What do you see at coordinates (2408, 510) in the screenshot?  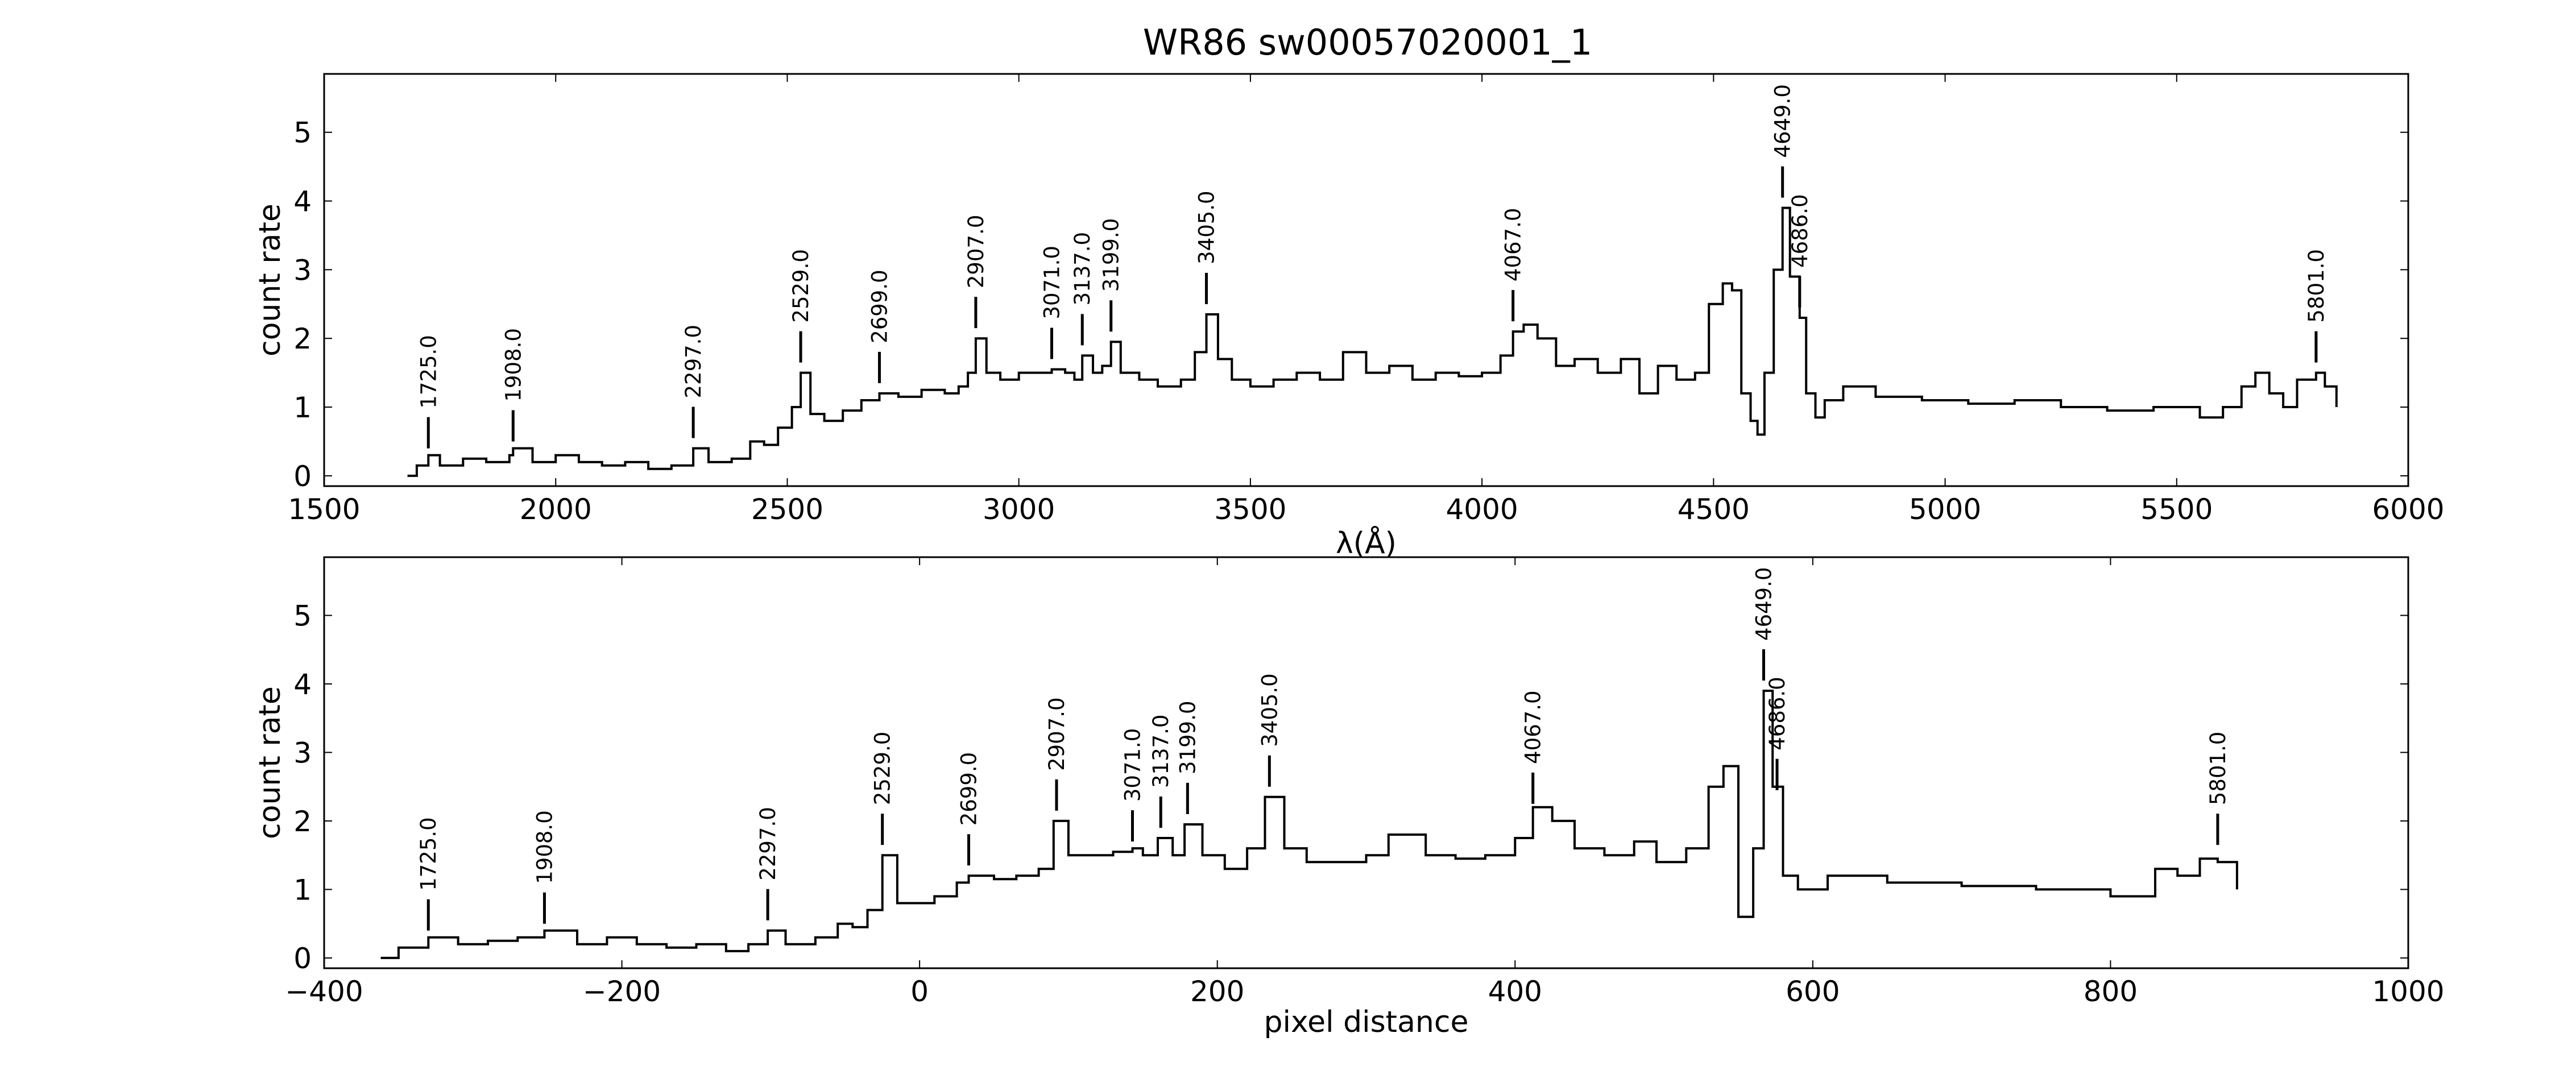 I see `x-tick-label: 6000` at bounding box center [2408, 510].